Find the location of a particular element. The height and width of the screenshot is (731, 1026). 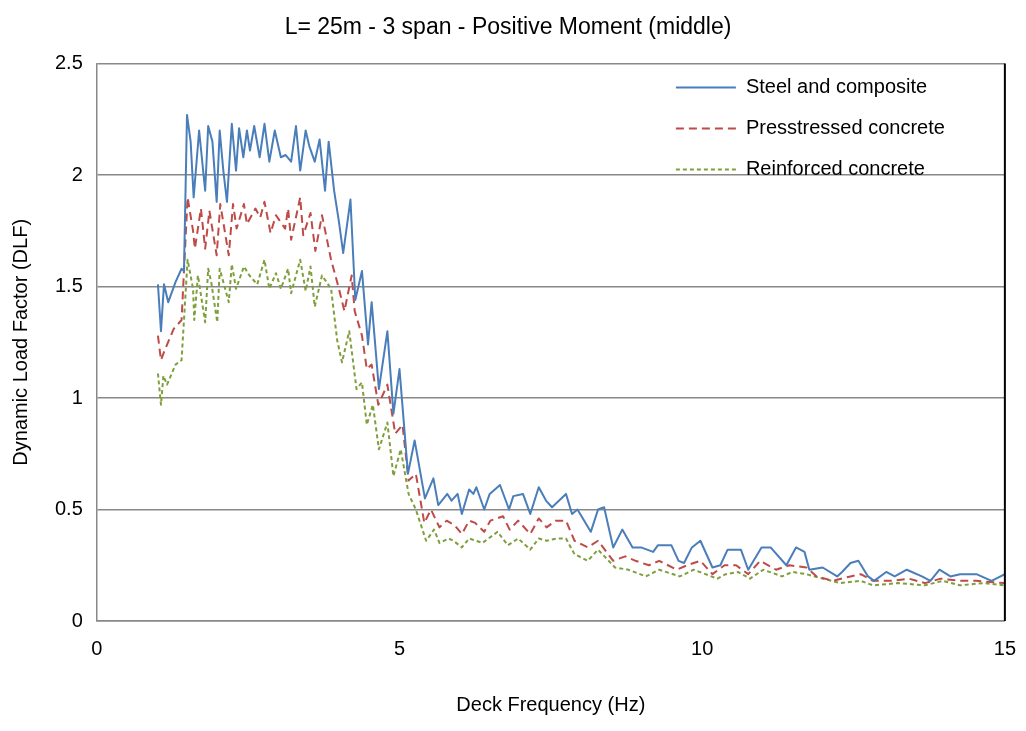

y-tick-label: 0.5 is located at coordinates (68, 508).